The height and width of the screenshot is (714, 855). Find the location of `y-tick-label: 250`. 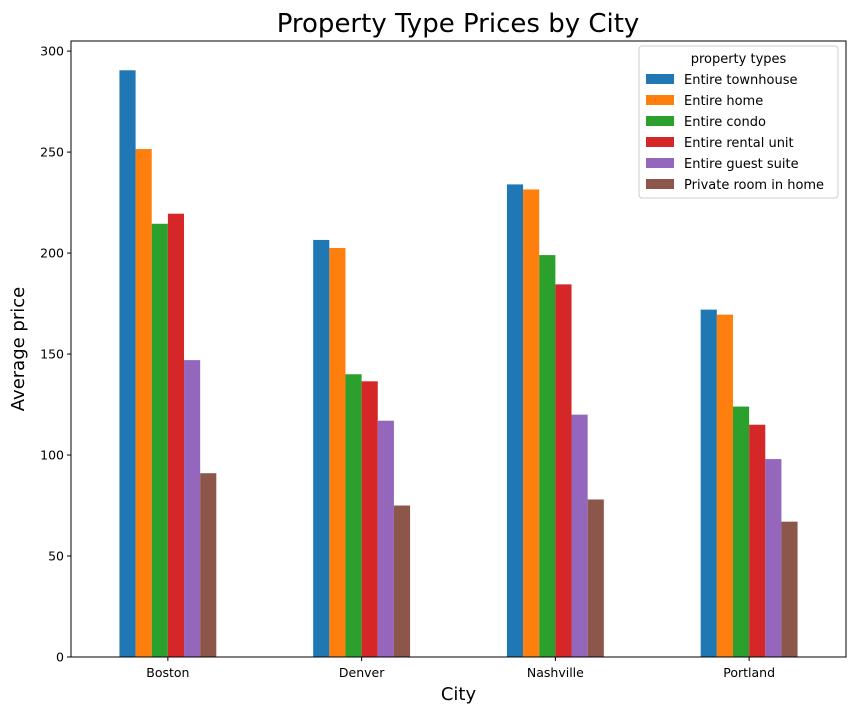

y-tick-label: 250 is located at coordinates (52, 152).